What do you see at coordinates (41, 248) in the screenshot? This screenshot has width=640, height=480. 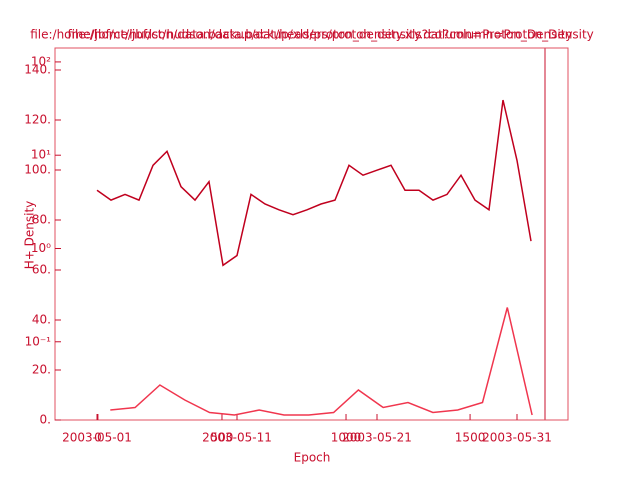 I see `y-tick-label: 10⁰` at bounding box center [41, 248].